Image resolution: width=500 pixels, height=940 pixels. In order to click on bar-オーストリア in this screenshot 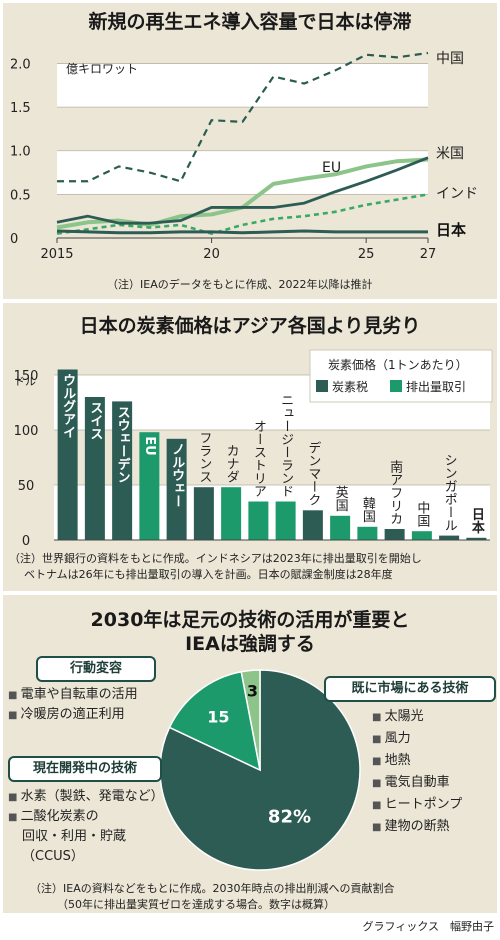, I will do `click(258, 520)`.